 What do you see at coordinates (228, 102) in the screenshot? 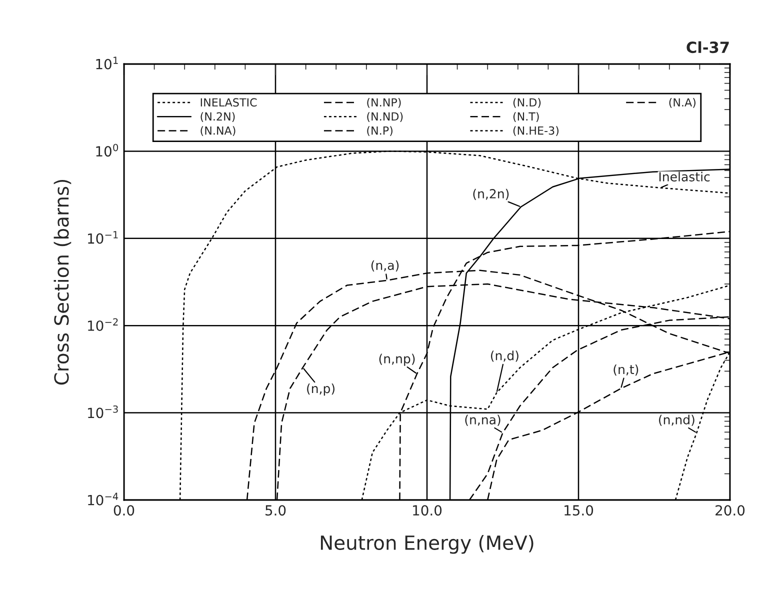
I see `legend-label: INELASTIC` at bounding box center [228, 102].